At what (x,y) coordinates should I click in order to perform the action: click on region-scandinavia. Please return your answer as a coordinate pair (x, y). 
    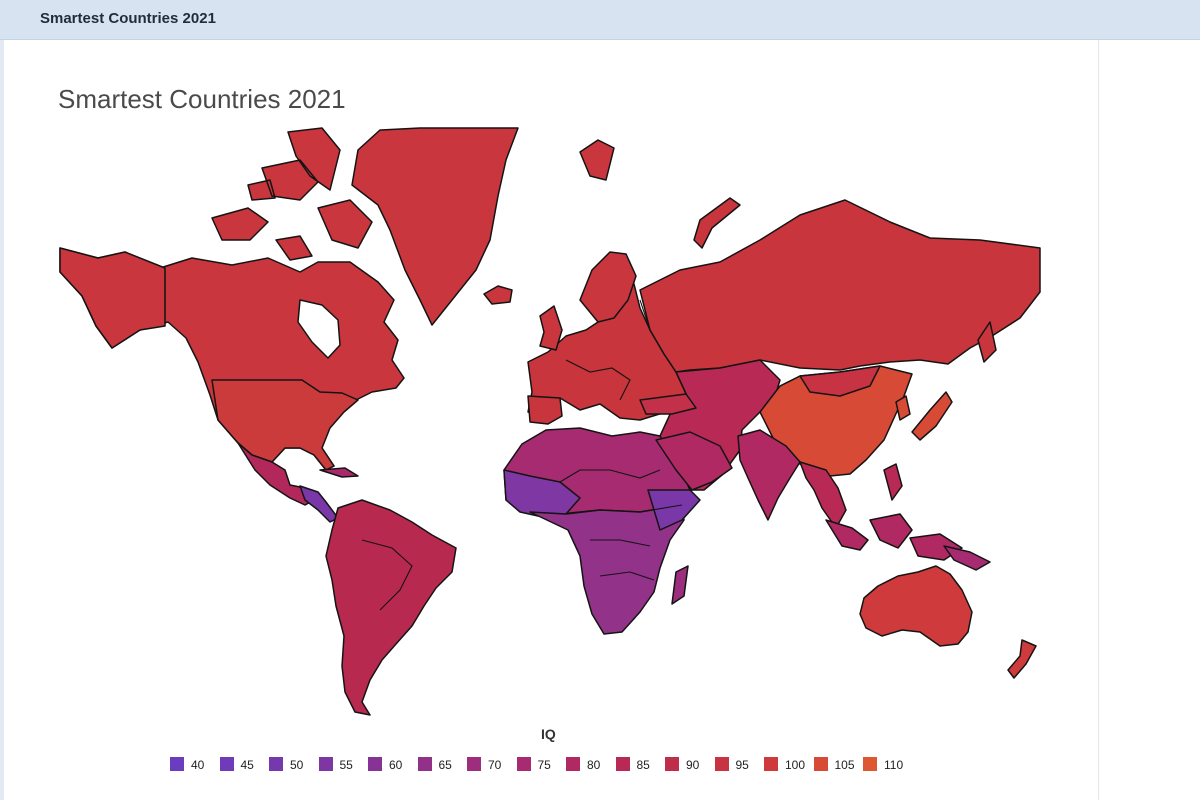
    Looking at the image, I should click on (608, 287).